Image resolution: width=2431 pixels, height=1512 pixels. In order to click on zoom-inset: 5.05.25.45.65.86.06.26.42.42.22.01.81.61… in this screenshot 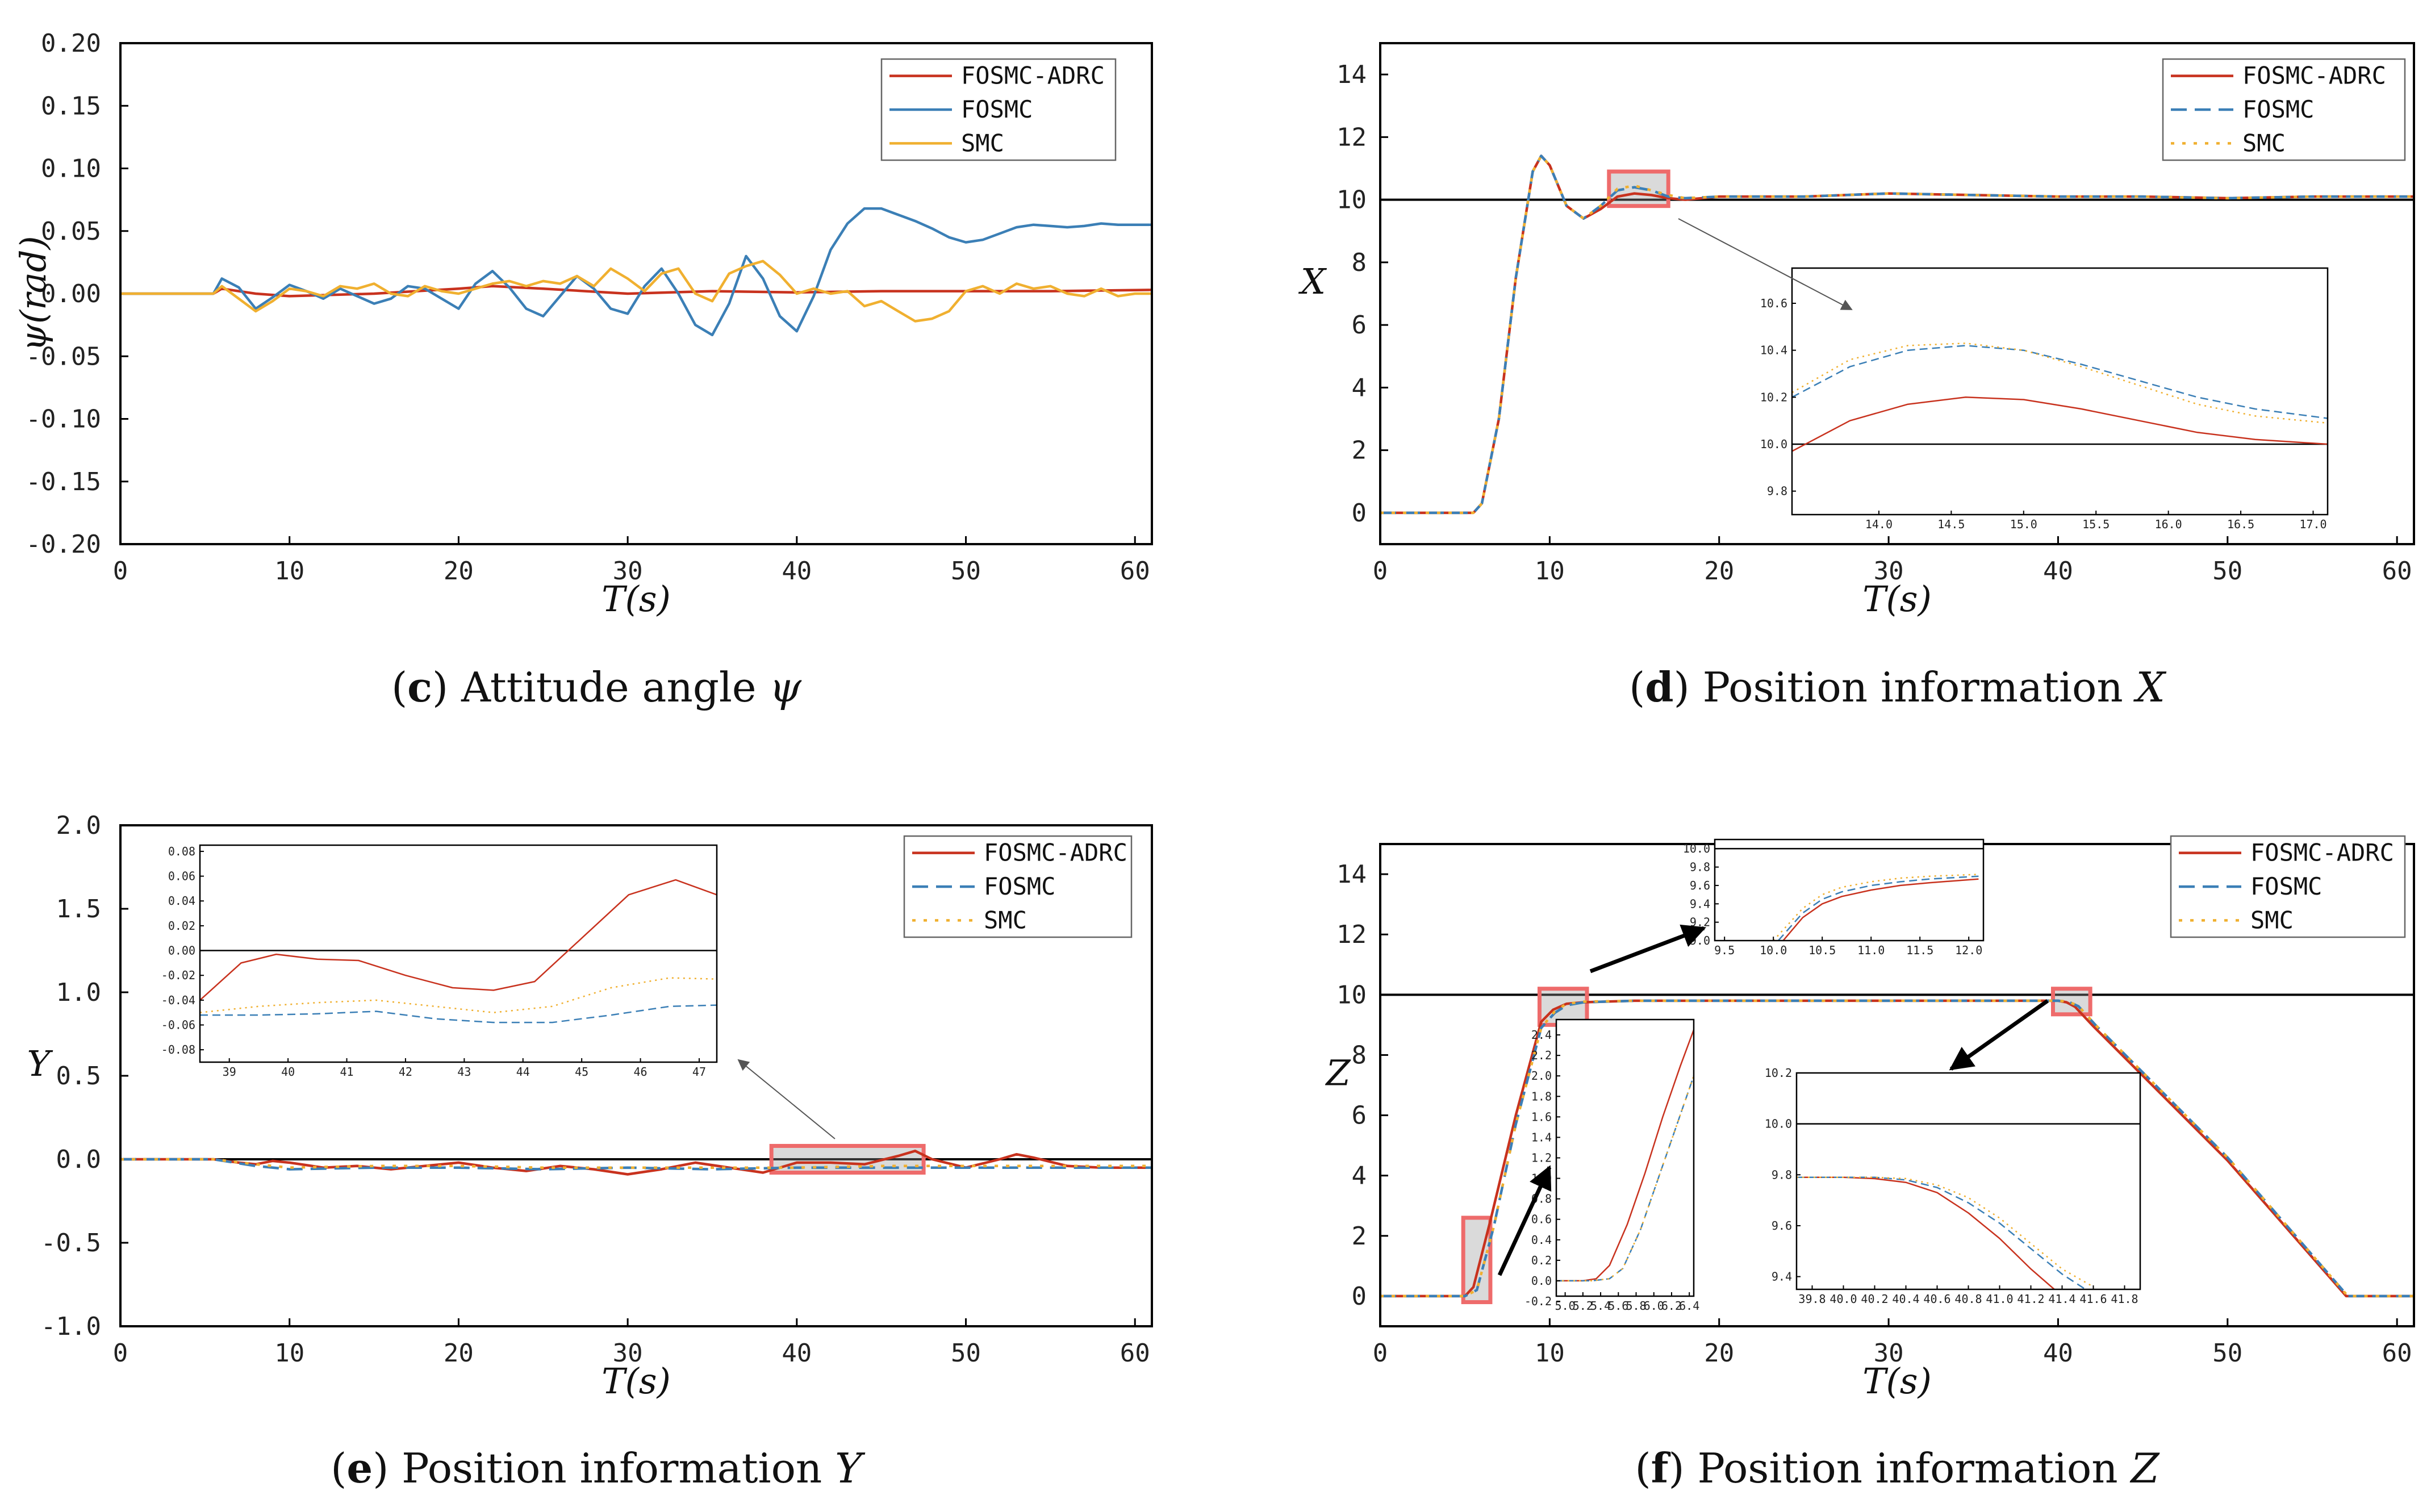, I will do `click(1611, 1165)`.